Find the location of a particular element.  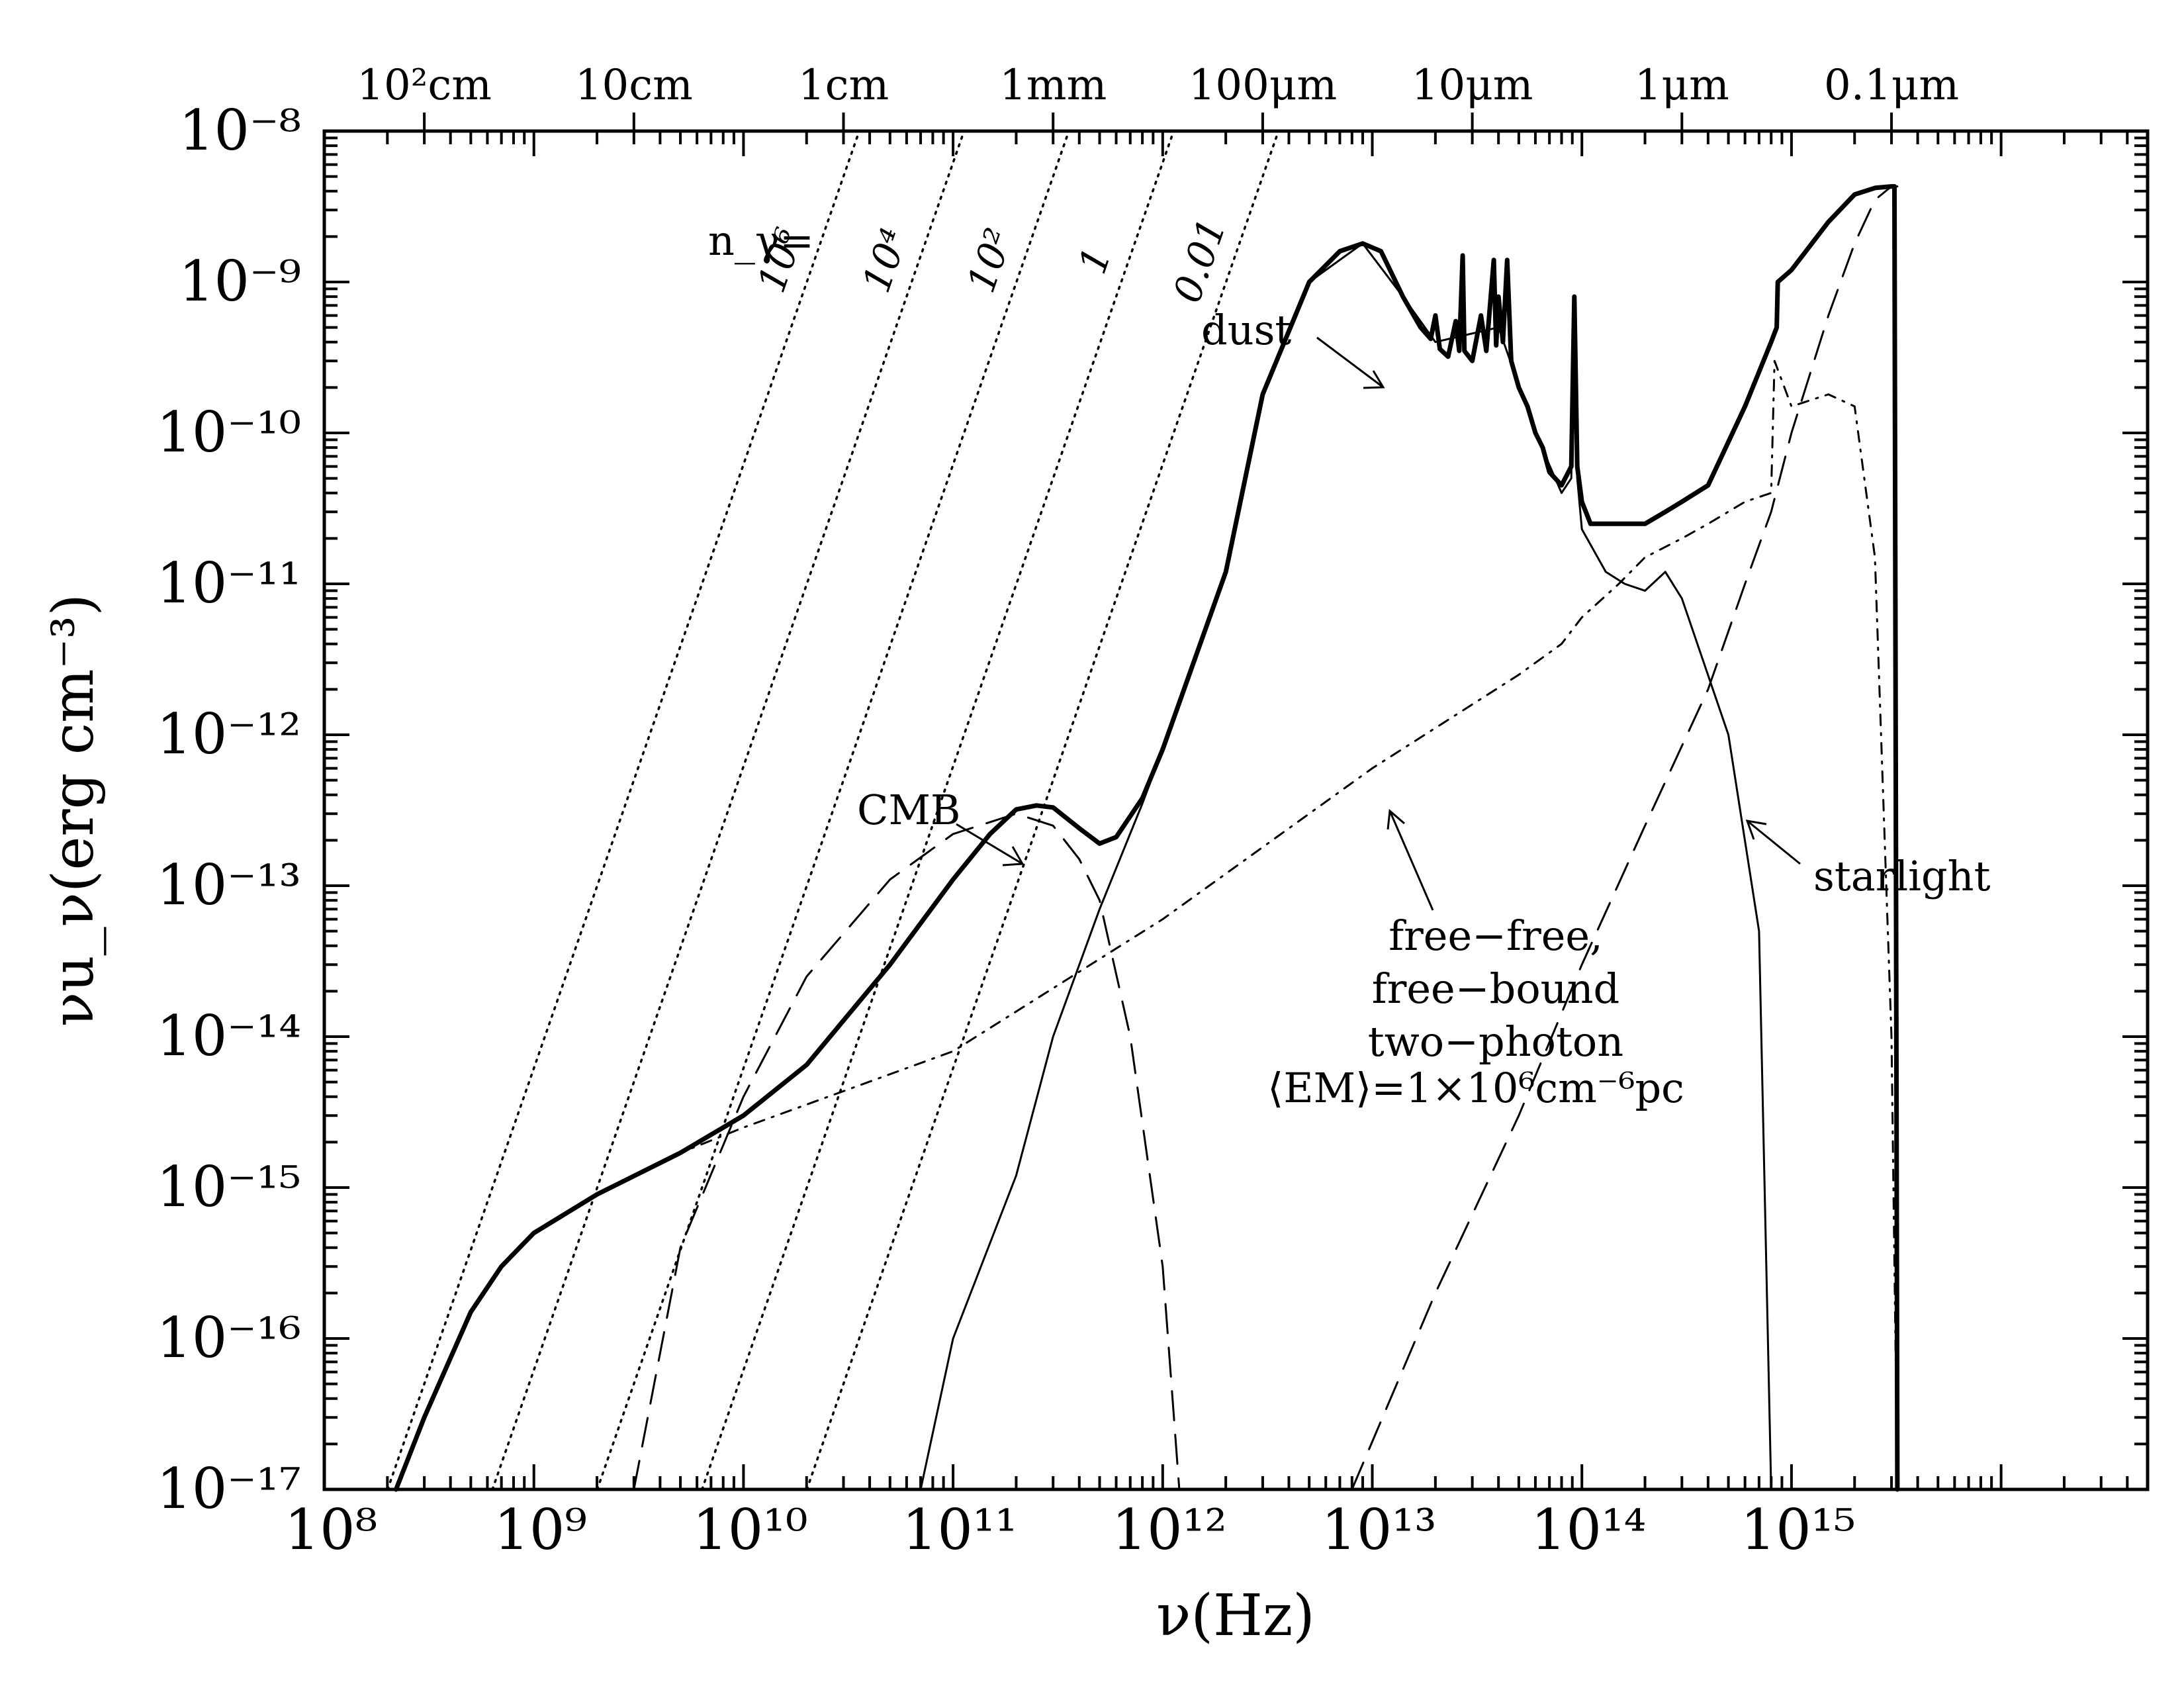

y-tick-label: 10⁻⁸ is located at coordinates (240, 130).